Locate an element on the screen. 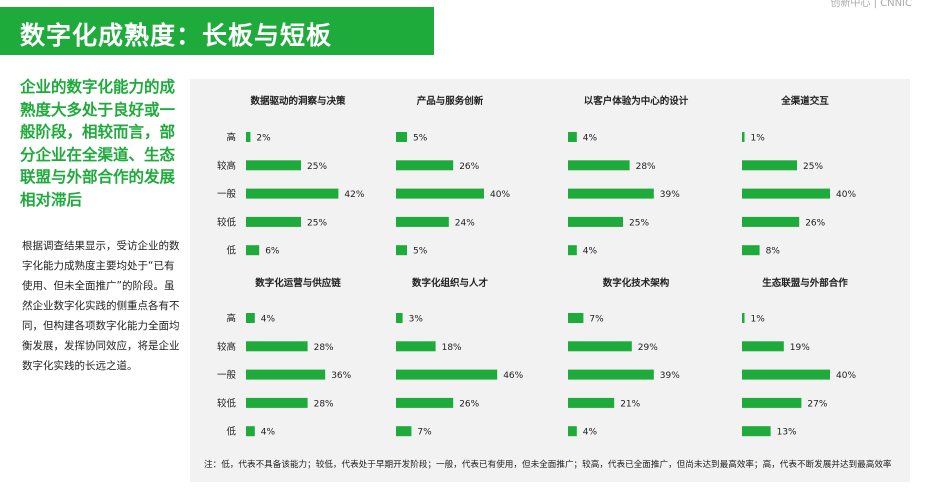 This screenshot has height=497, width=934. page-title: 数字化成熟度：长板与短板 is located at coordinates (176, 35).